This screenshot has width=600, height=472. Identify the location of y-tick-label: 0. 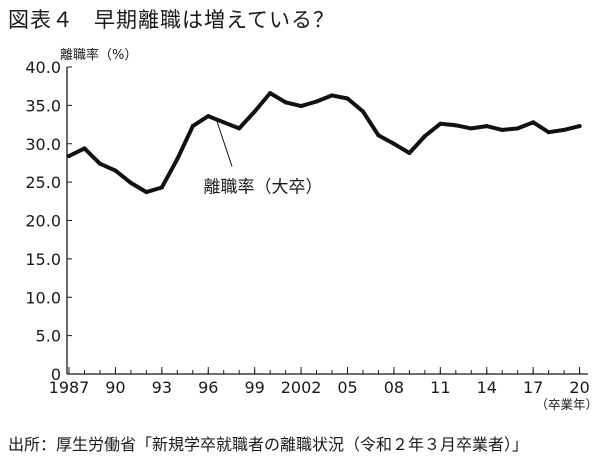
(56, 374).